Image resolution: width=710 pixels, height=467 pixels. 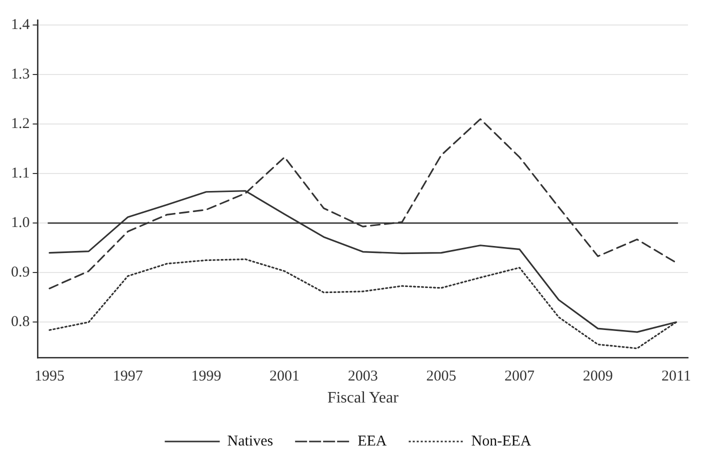 What do you see at coordinates (676, 376) in the screenshot?
I see `x-tick-label: 2011` at bounding box center [676, 376].